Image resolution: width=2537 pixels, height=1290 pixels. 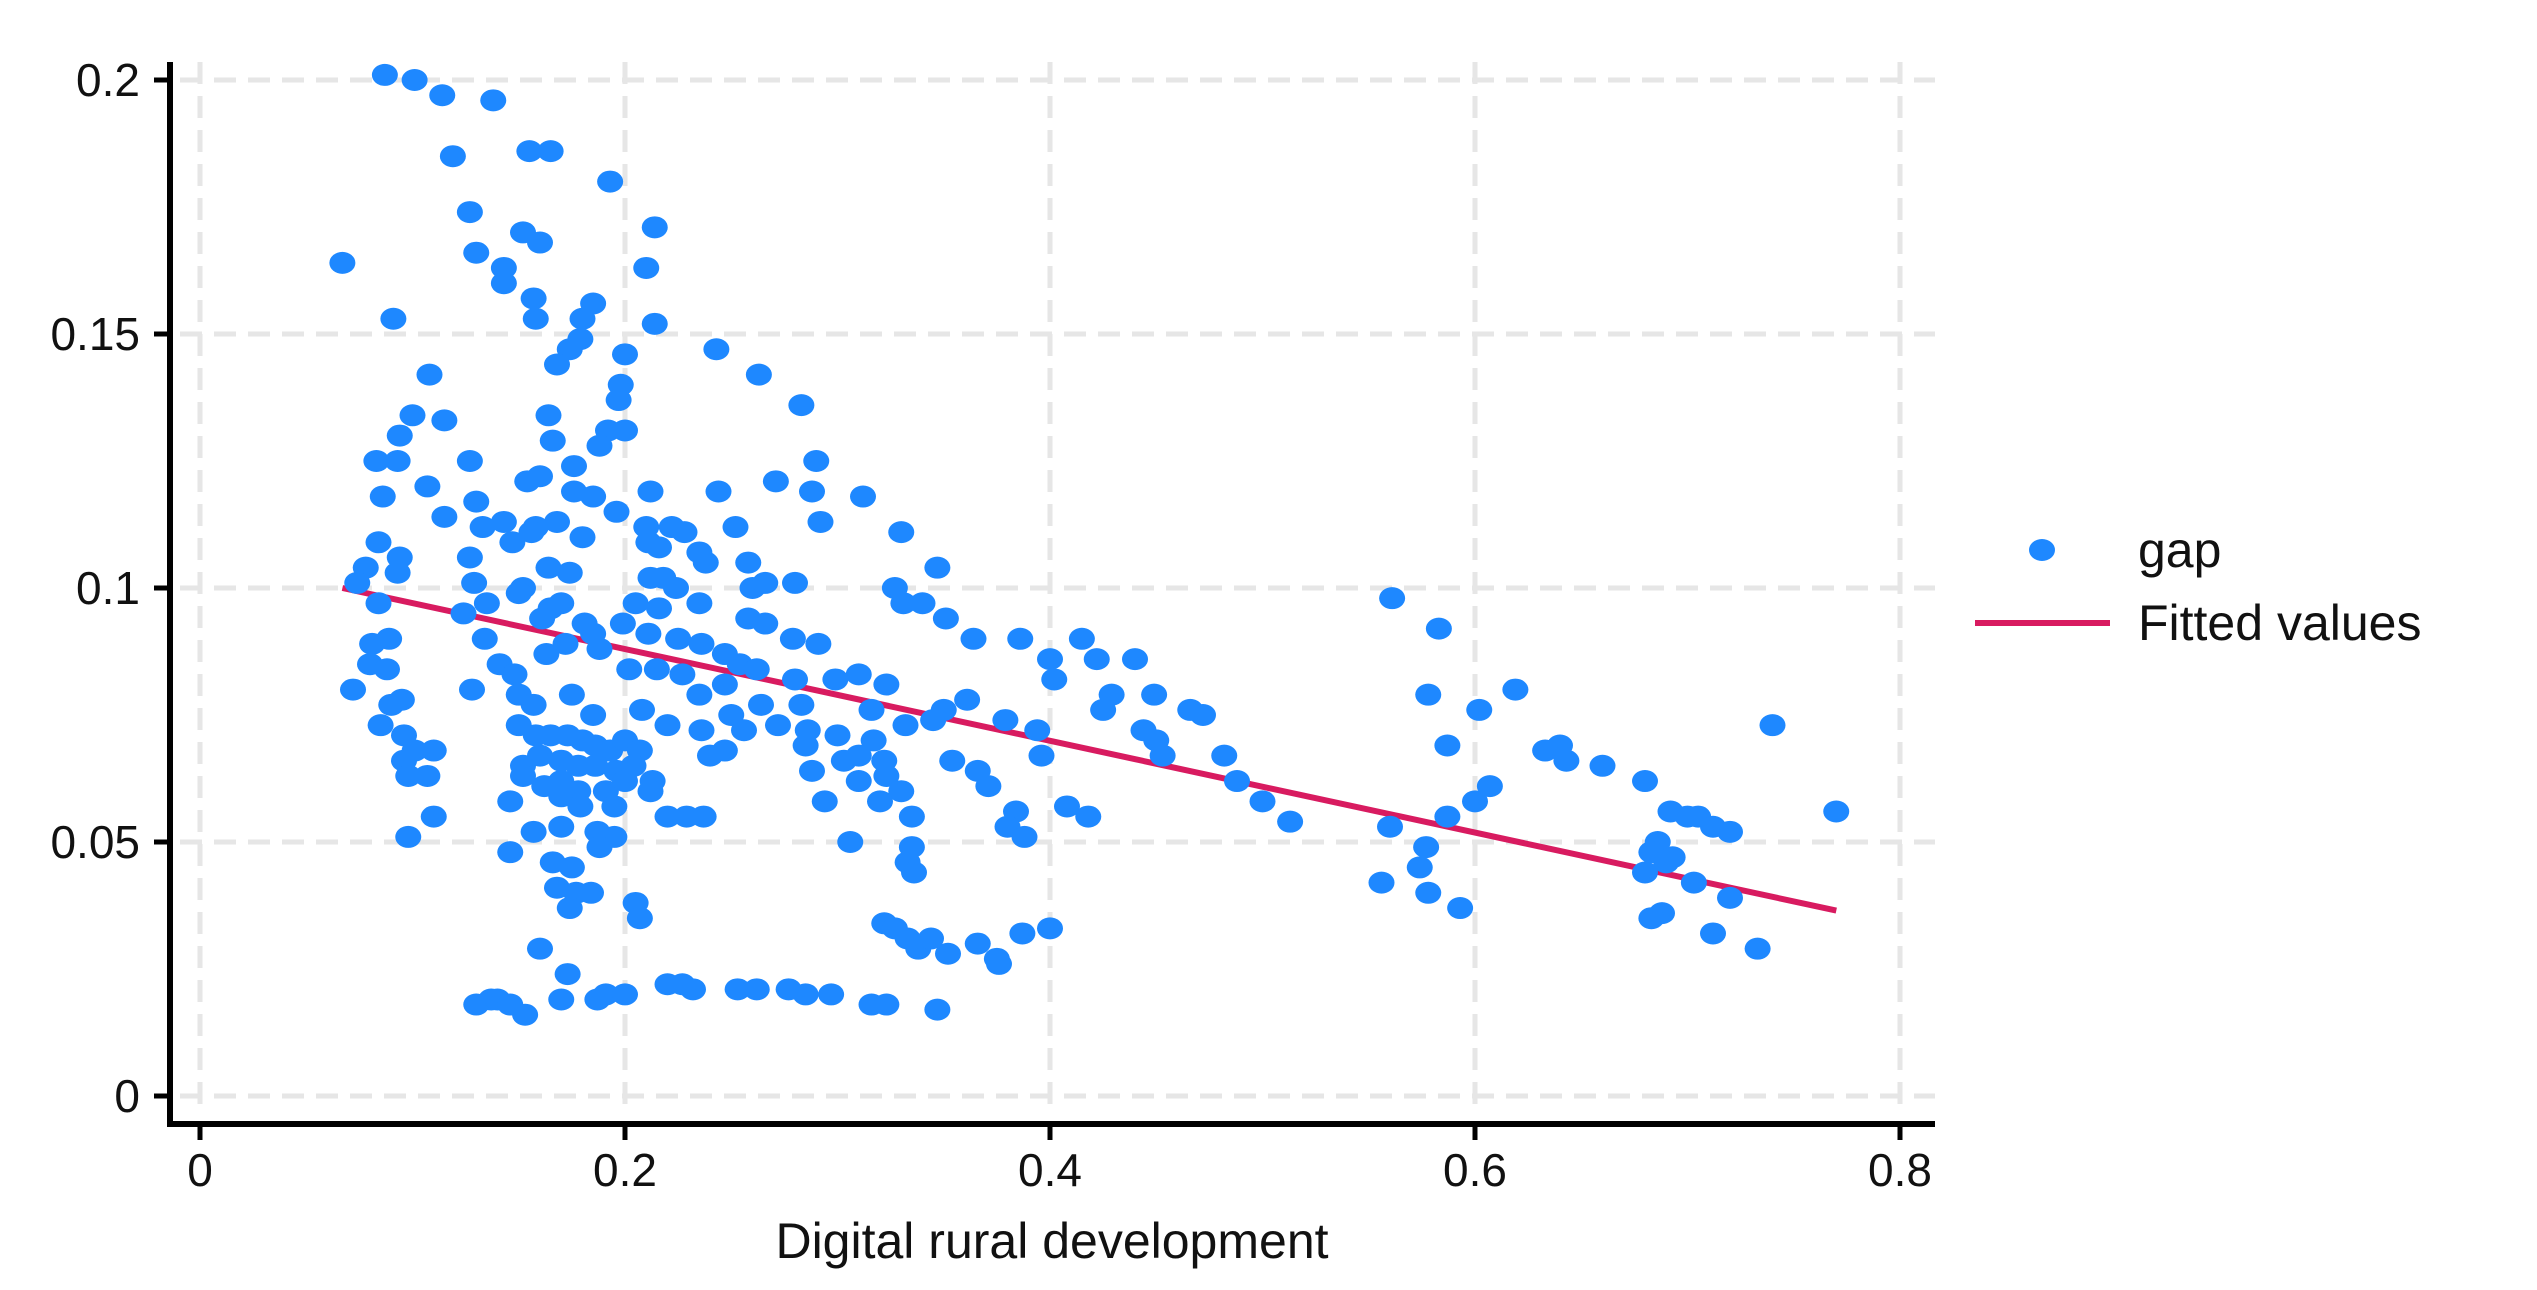 I want to click on x-tick-label: 0.2, so click(x=625, y=1170).